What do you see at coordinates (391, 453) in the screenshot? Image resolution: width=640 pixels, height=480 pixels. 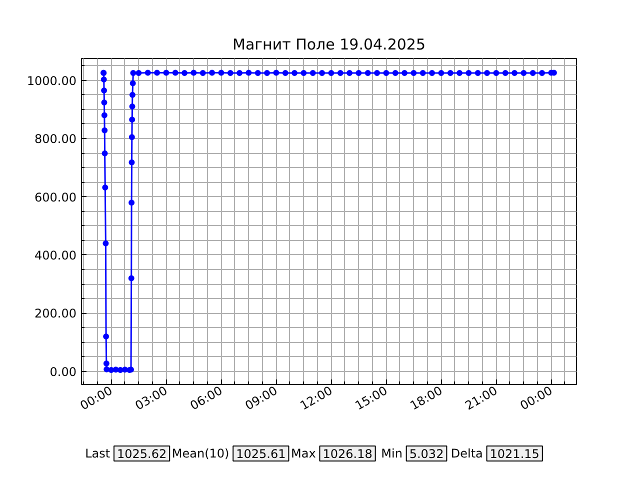 I see `text: Min` at bounding box center [391, 453].